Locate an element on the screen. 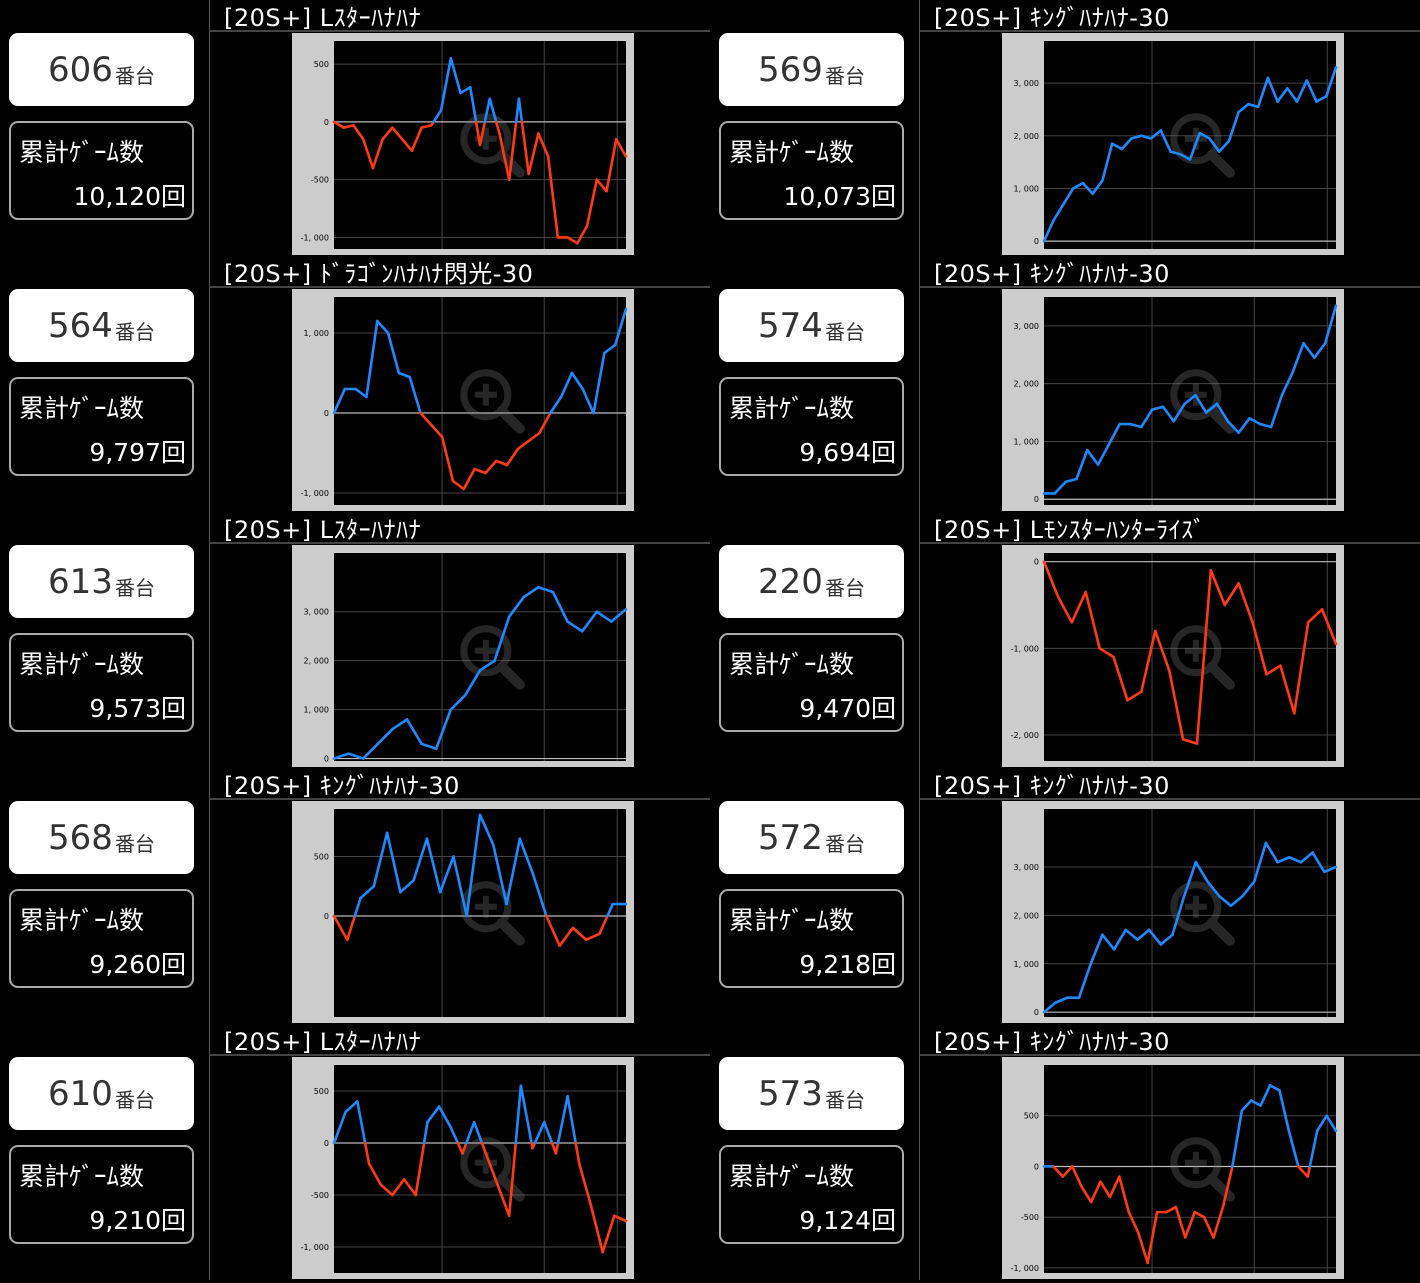 The height and width of the screenshot is (1283, 1420). slump-chart: 0 -1, 000 -2, 000 is located at coordinates (1173, 656).